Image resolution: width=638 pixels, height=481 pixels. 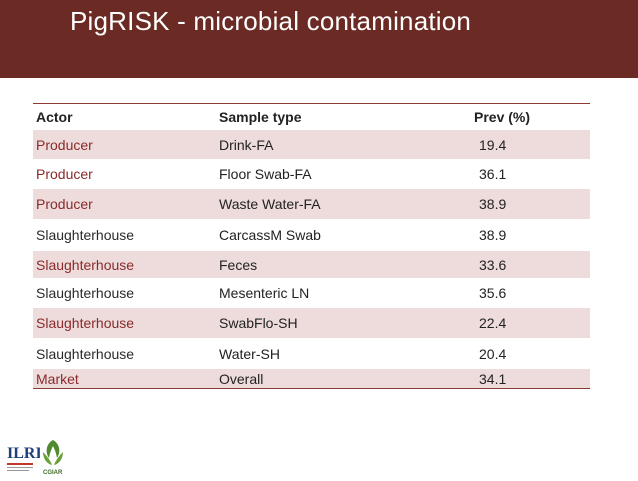 What do you see at coordinates (57, 378) in the screenshot?
I see `cell-actor: Market` at bounding box center [57, 378].